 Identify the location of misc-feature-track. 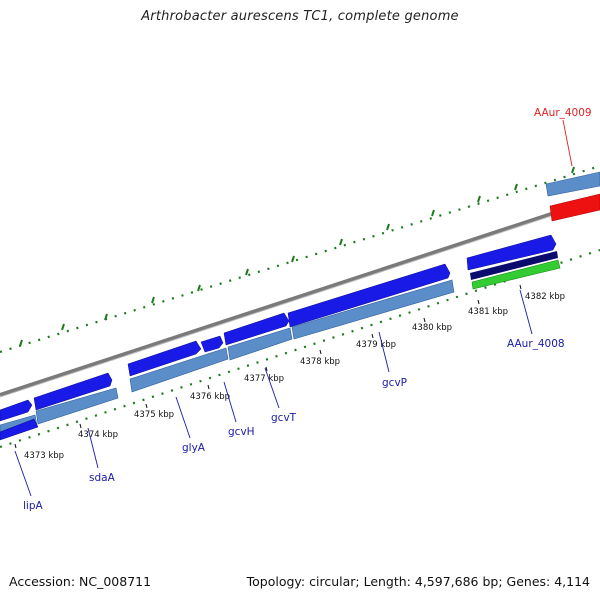
(515, 270).